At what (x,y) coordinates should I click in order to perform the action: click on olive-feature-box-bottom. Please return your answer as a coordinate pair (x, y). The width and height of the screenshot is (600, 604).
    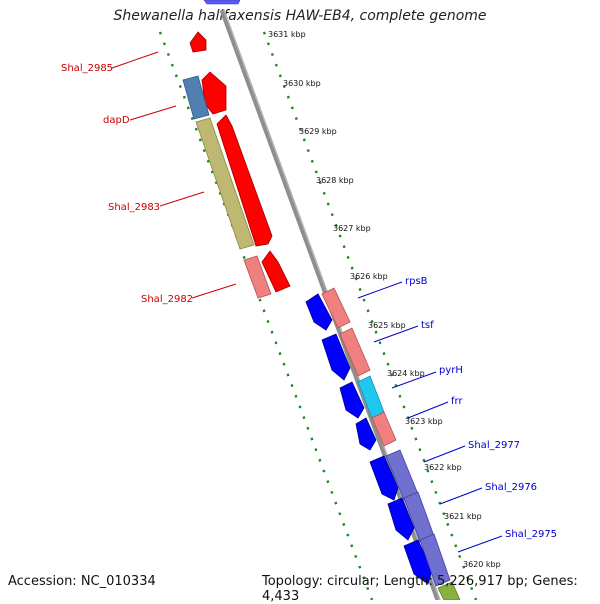
    Looking at the image, I should click on (449, 590).